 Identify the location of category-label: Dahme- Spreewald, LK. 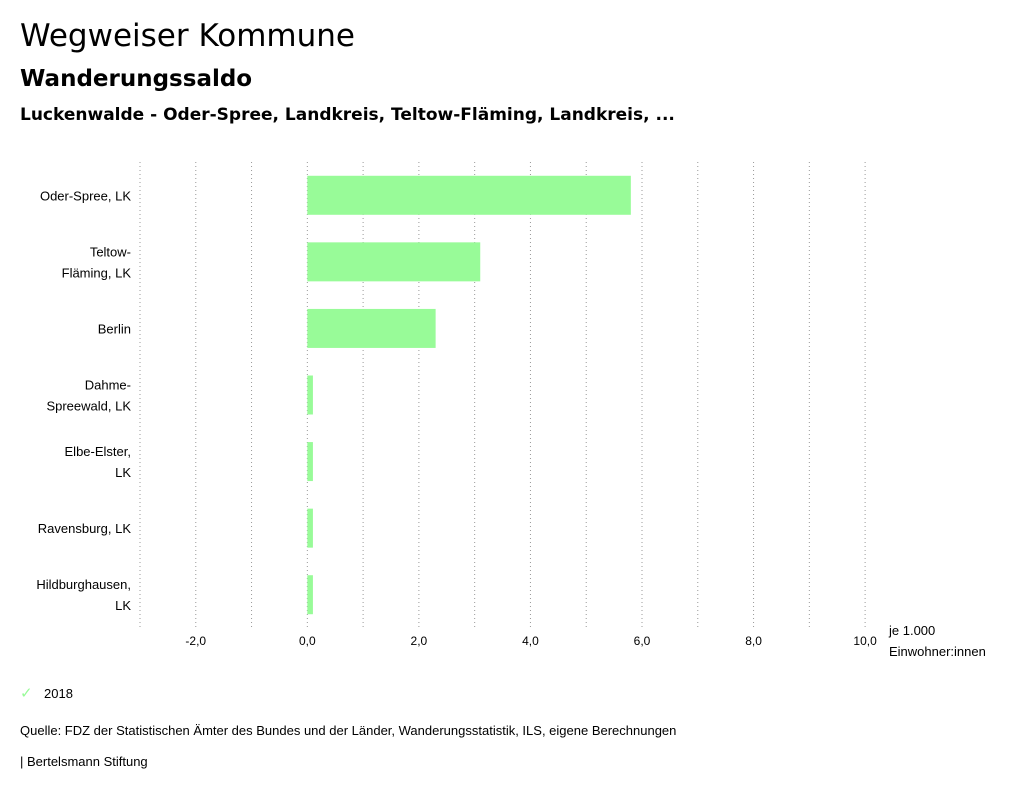
(88, 396).